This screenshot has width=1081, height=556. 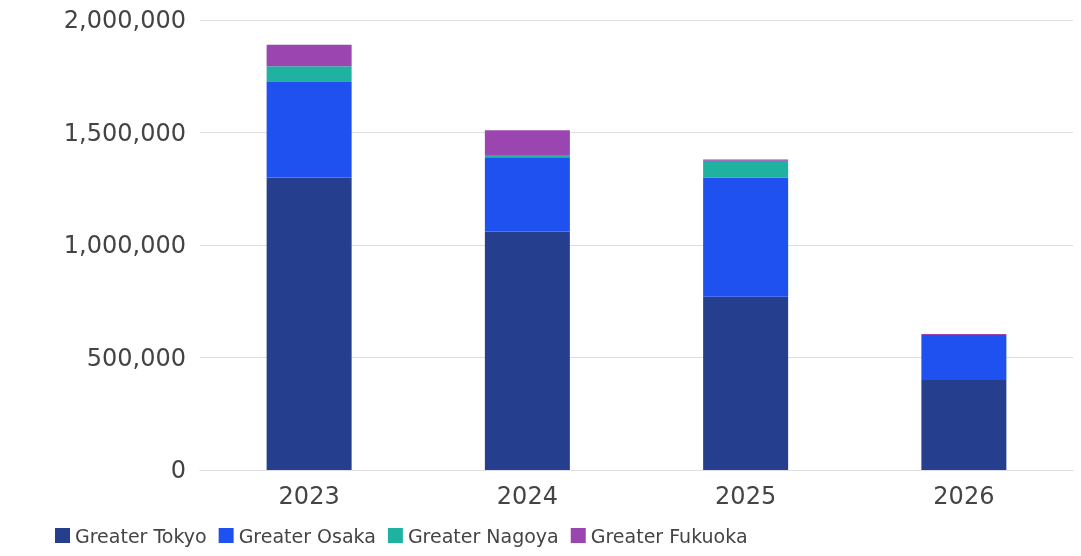 I want to click on legend-label: Greater Tokyo, so click(x=141, y=535).